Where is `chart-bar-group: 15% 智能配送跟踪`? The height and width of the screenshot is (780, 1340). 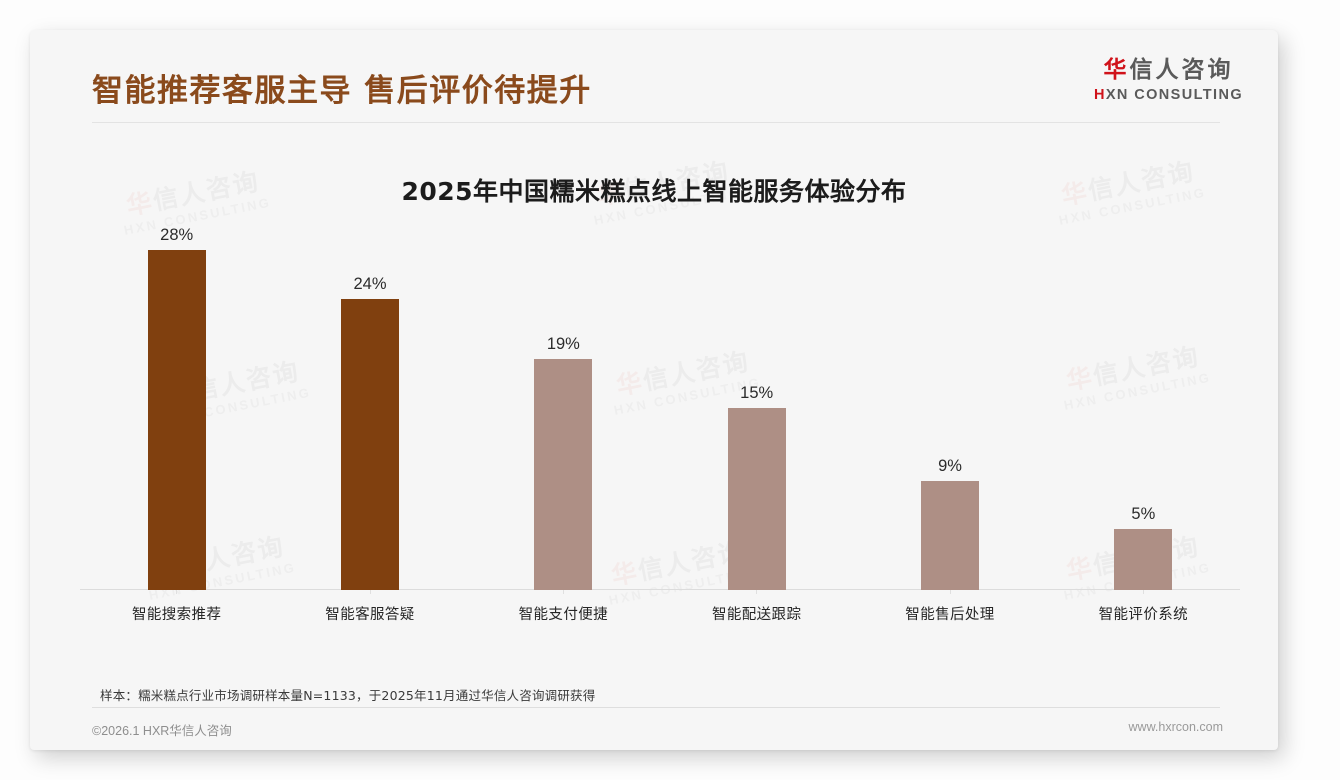
chart-bar-group: 15% 智能配送跟踪 is located at coordinates (757, 503).